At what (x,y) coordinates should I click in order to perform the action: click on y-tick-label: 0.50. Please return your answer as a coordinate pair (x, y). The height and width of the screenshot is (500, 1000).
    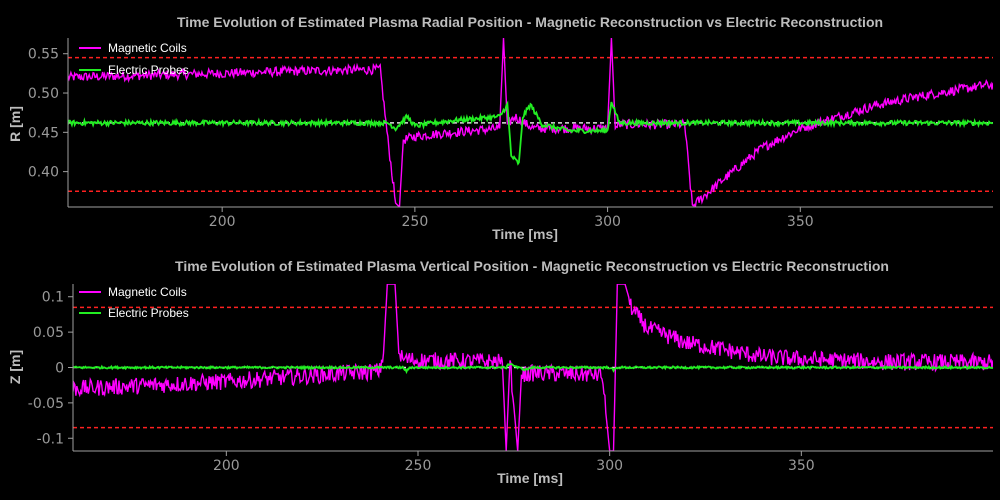
    Looking at the image, I should click on (43, 94).